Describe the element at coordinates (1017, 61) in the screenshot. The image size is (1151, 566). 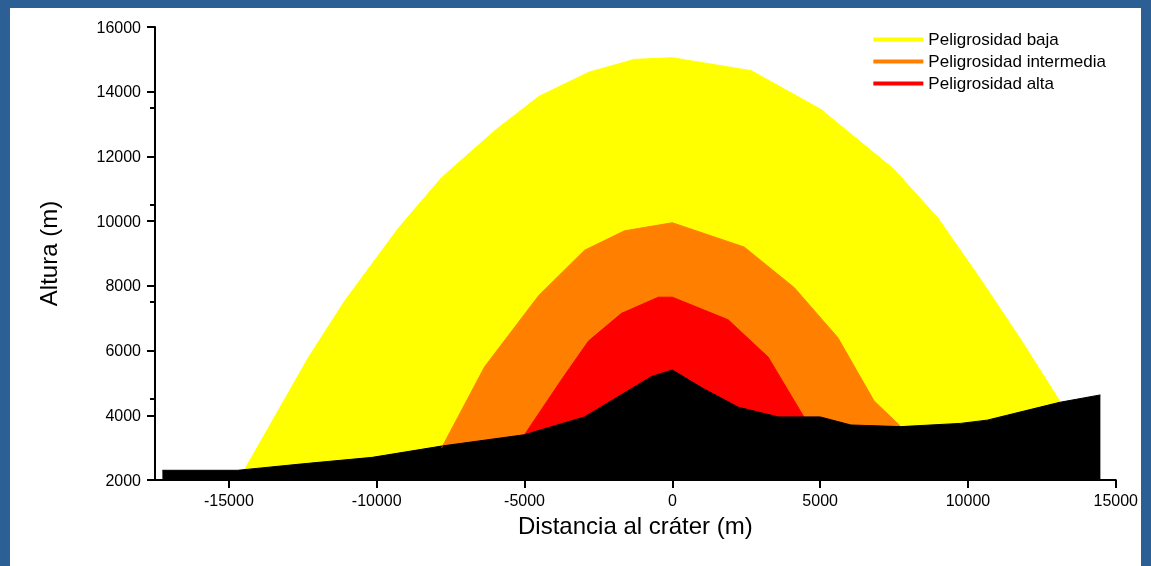
I see `legend-label: Peligrosidad intermedia` at that location.